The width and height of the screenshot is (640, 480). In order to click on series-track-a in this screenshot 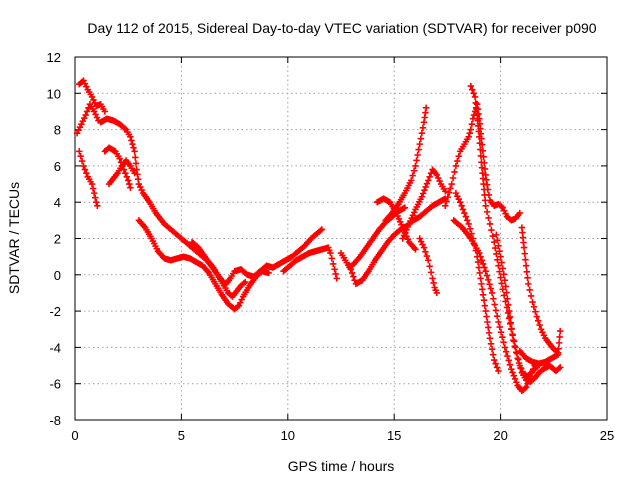, I will do `click(92, 96)`.